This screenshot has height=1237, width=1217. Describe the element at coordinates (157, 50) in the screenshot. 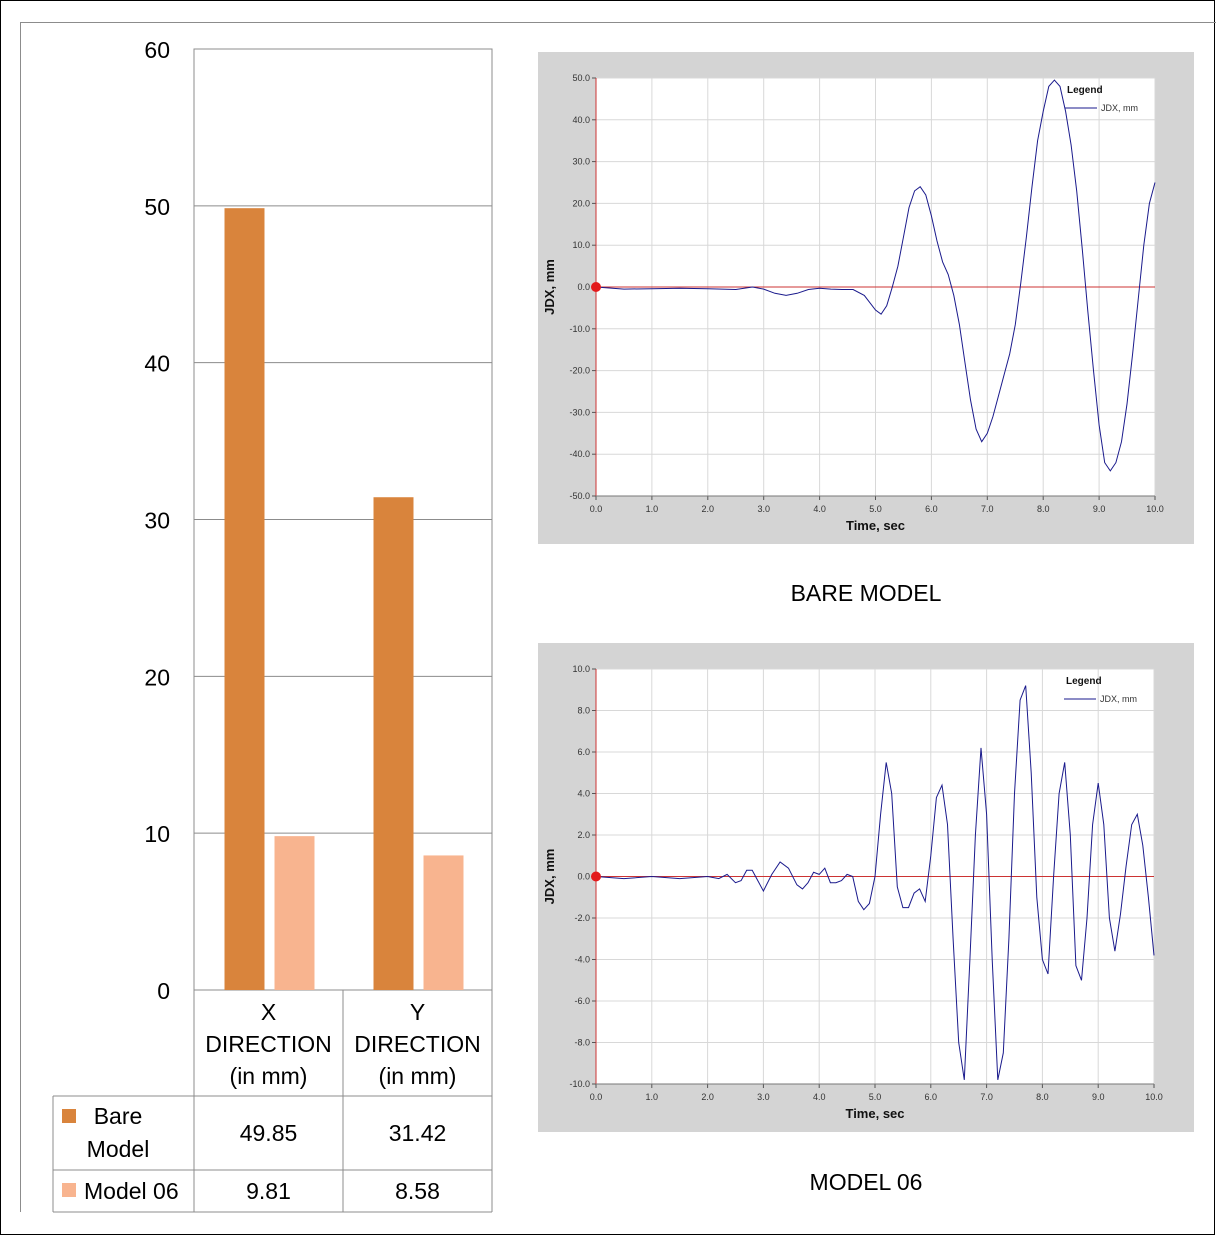

I see `y-tick-label: 60` at that location.